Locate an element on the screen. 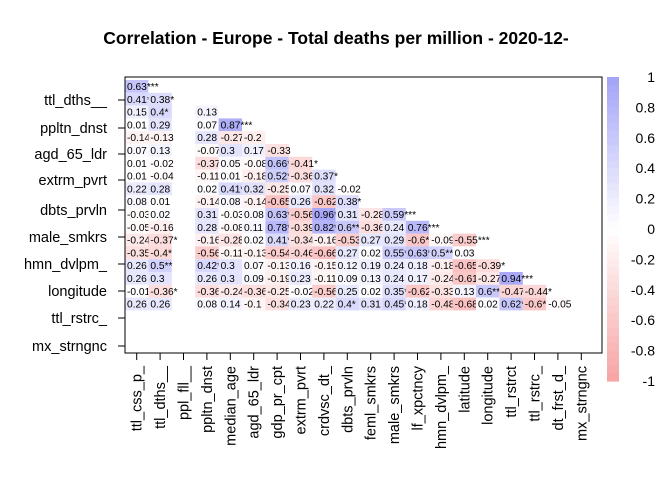  cell-value: 0.32 is located at coordinates (254, 189).